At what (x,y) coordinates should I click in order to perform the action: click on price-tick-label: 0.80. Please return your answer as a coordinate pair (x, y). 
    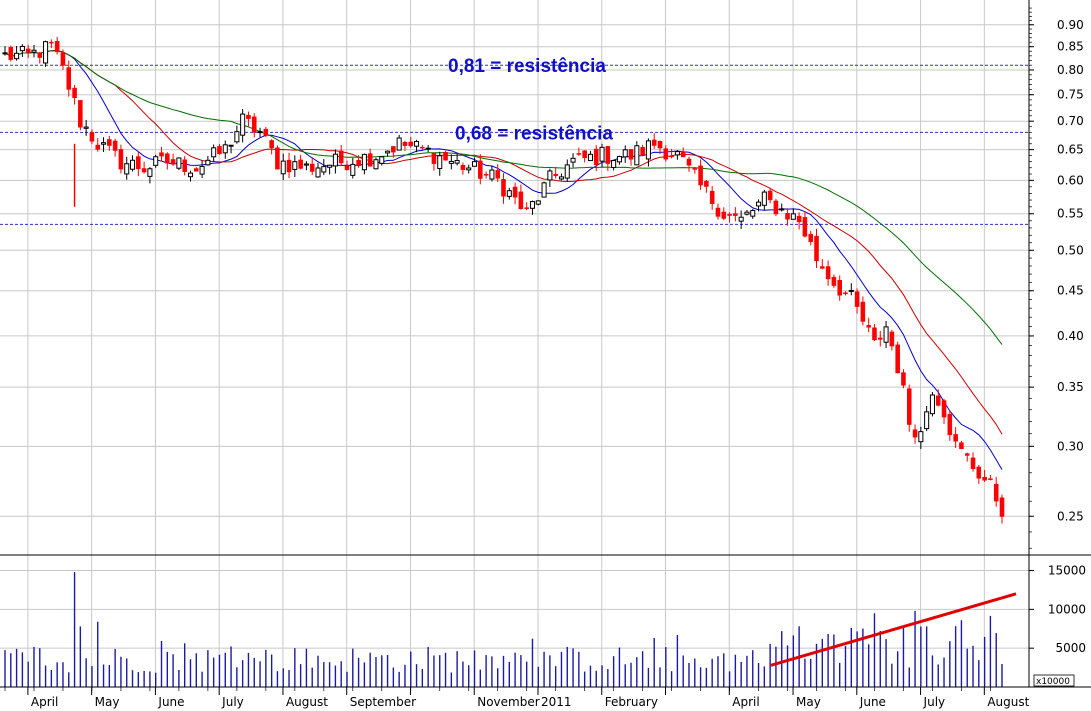
    Looking at the image, I should click on (1070, 70).